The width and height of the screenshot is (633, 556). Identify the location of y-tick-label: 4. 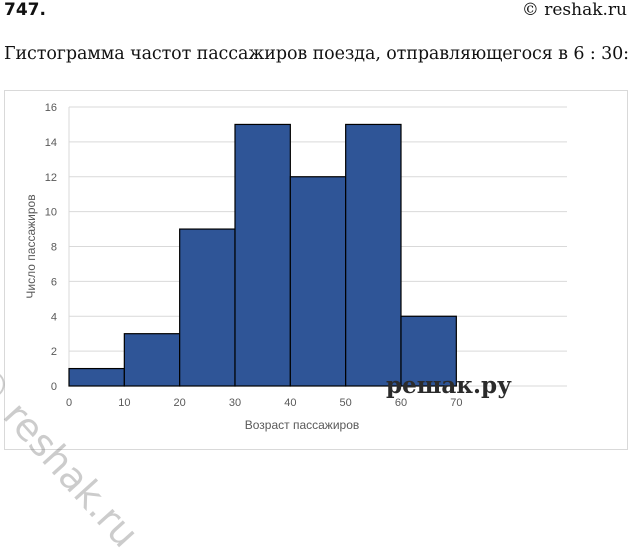
(54, 317).